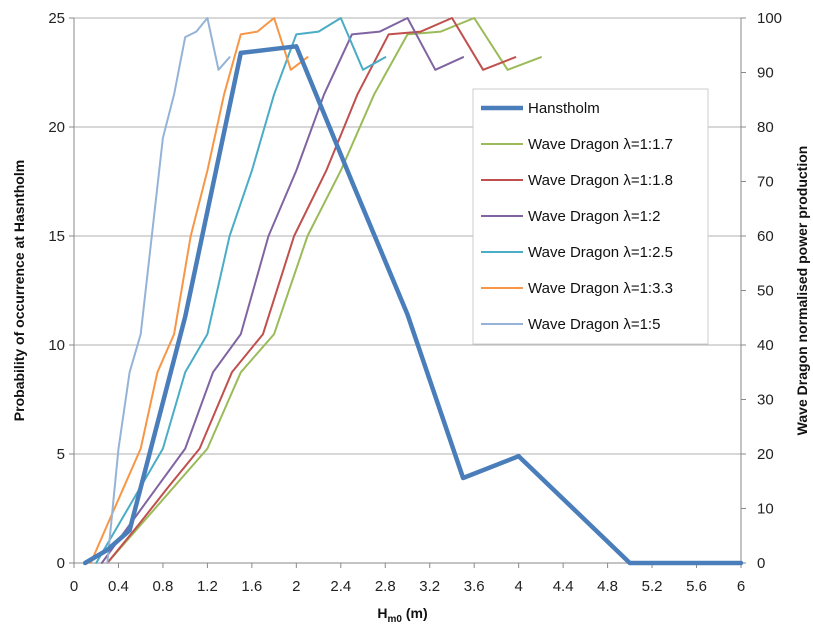 The width and height of the screenshot is (813, 628). What do you see at coordinates (765, 345) in the screenshot?
I see `y-right-tick-label: 40` at bounding box center [765, 345].